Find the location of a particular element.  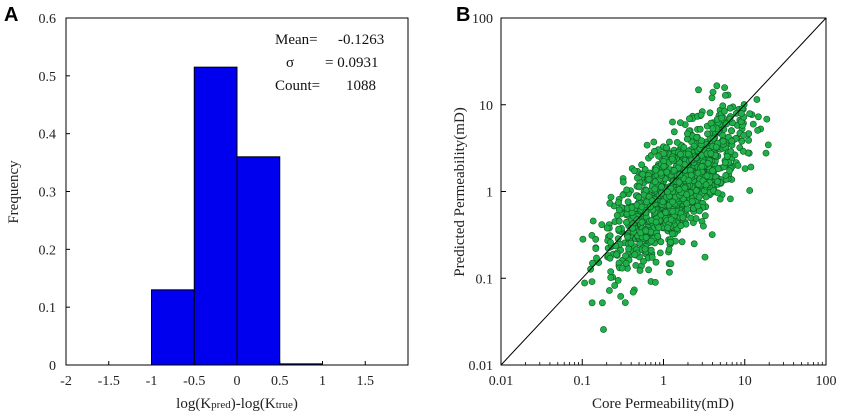

y-tick-label: 0.5 is located at coordinates (48, 77).